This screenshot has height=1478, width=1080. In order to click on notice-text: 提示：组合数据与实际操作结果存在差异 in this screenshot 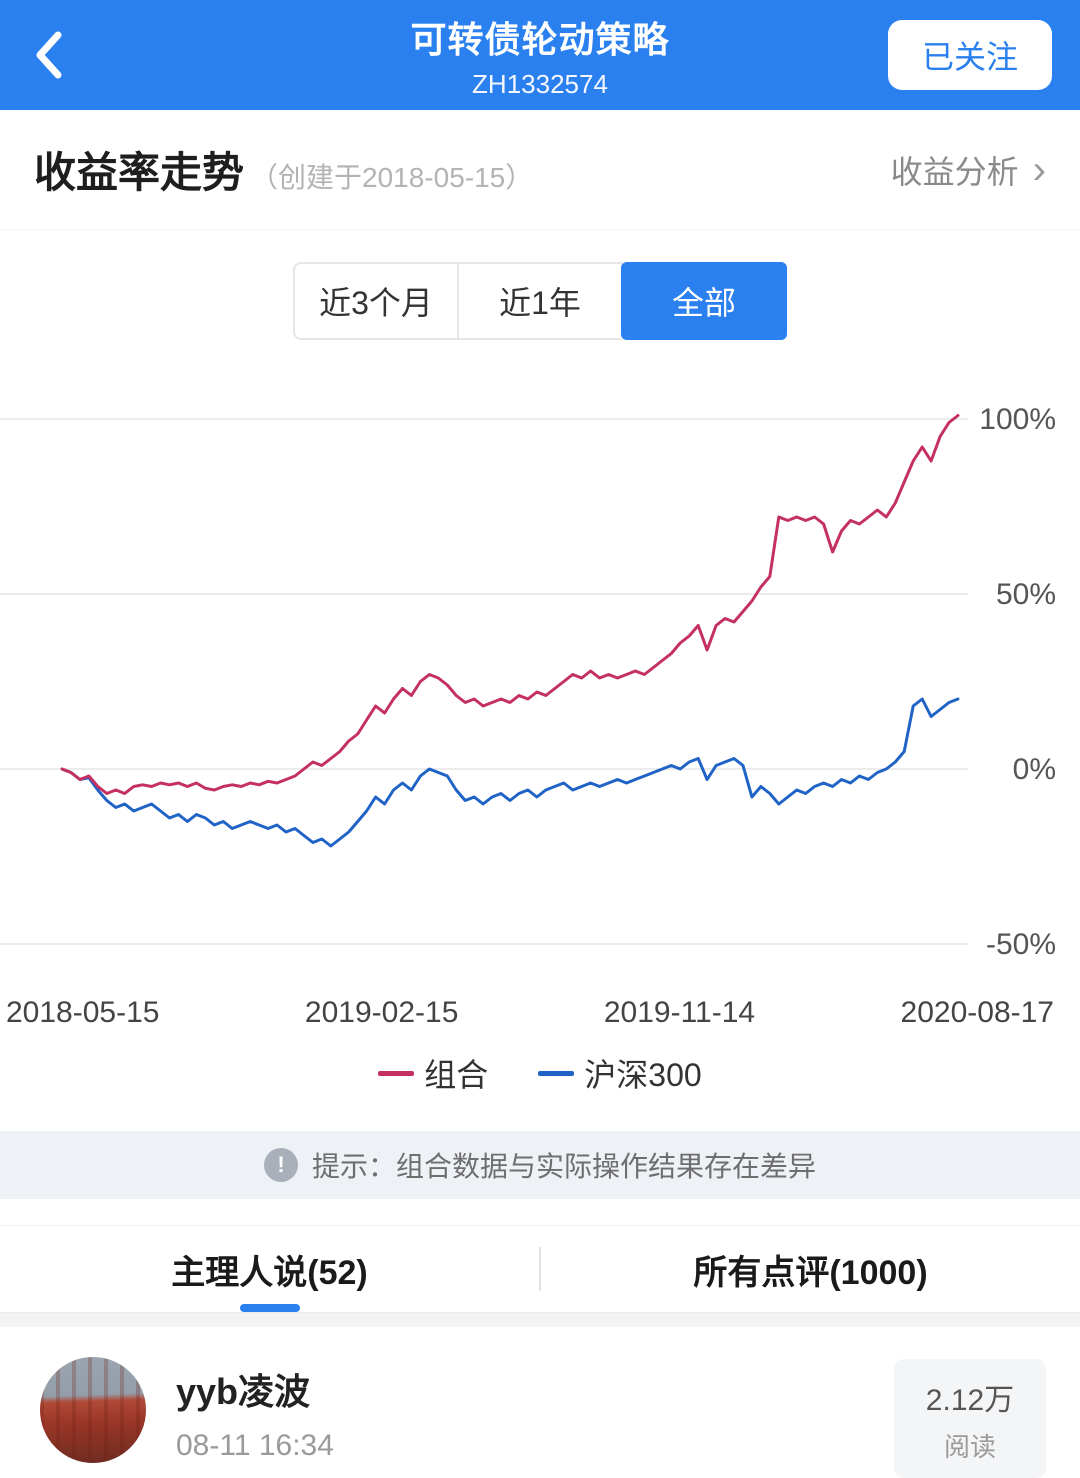, I will do `click(563, 1166)`.